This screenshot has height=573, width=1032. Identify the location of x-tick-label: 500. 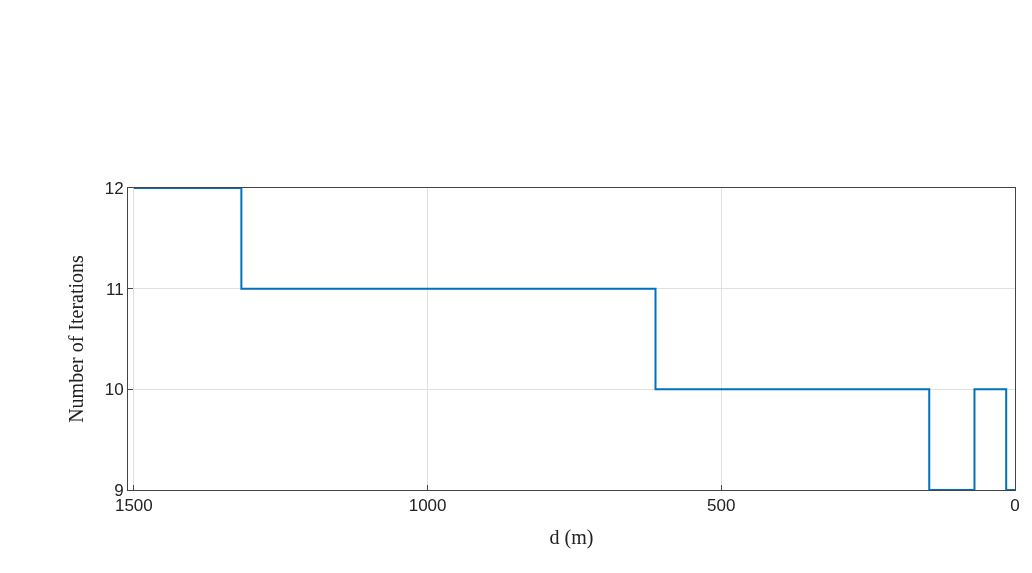
(721, 506).